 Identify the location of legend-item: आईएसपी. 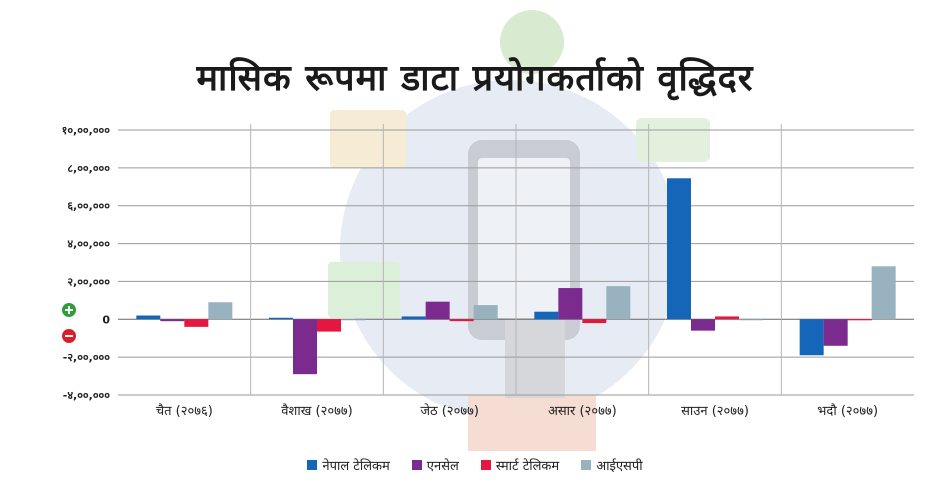
(612, 465).